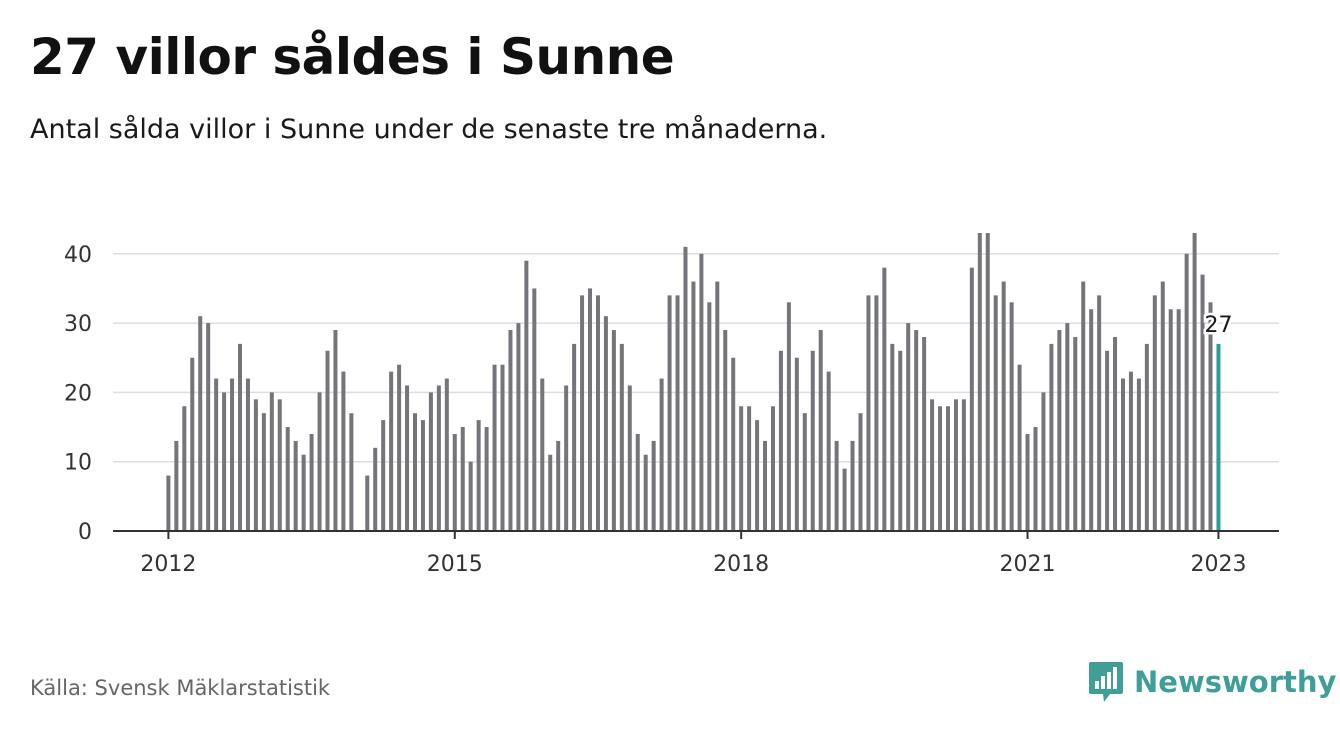 This screenshot has width=1340, height=734. I want to click on x-tick-label: 2023, so click(1218, 564).